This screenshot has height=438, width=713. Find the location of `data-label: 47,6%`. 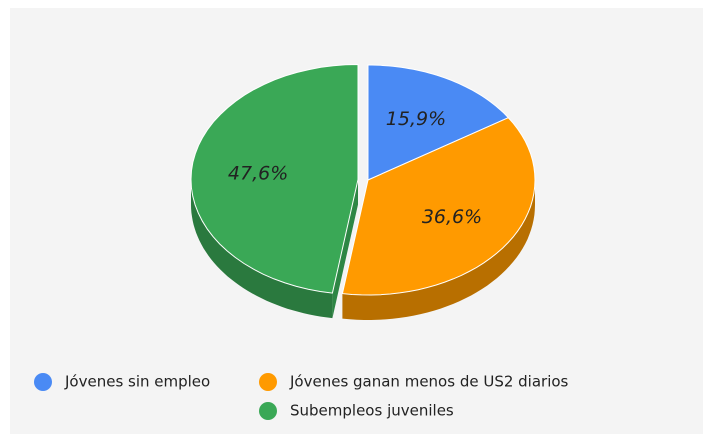

data-label: 47,6% is located at coordinates (258, 174).